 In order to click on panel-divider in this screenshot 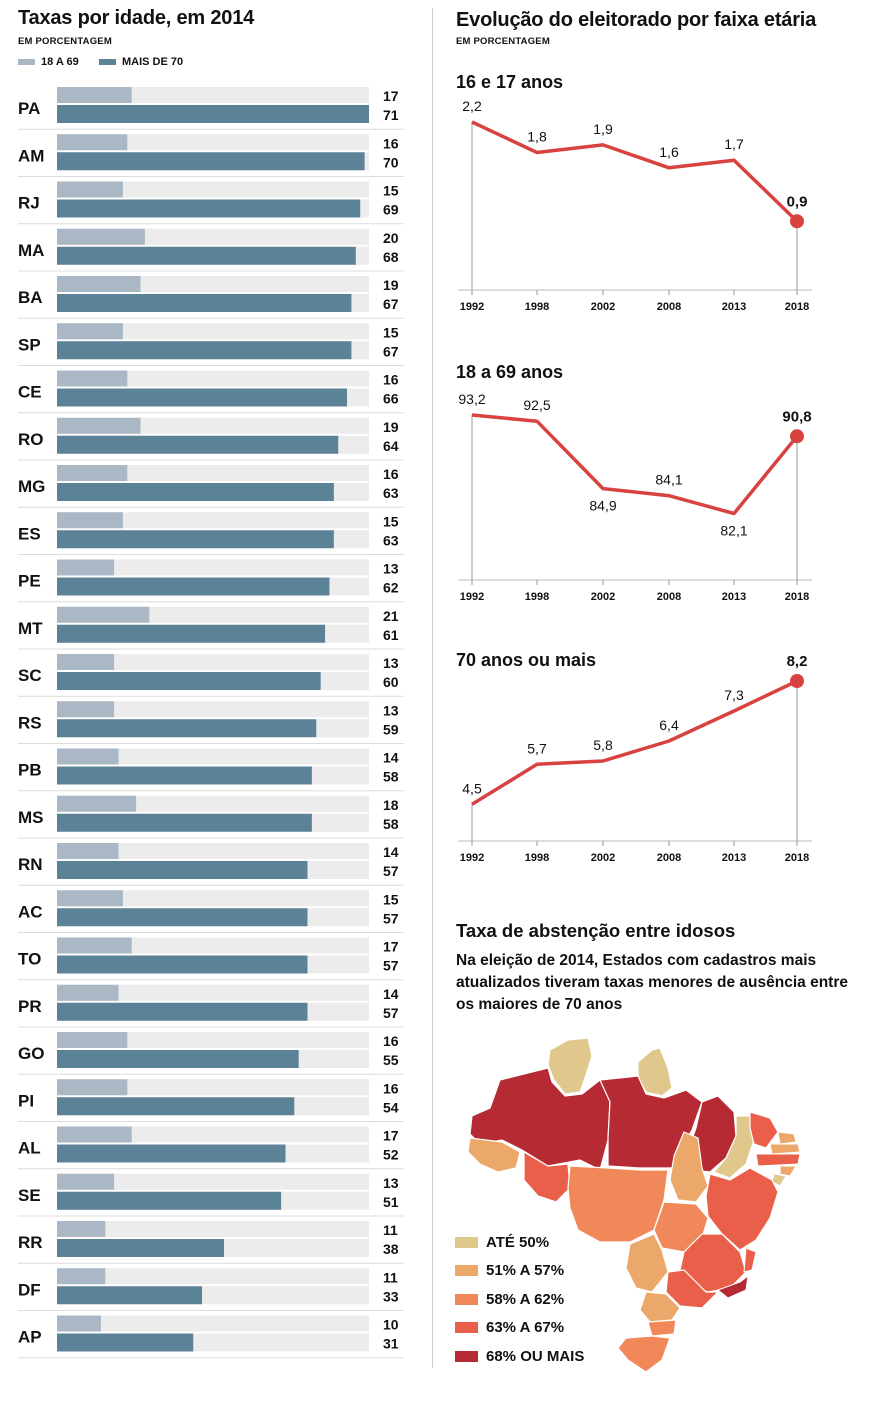, I will do `click(432, 688)`.